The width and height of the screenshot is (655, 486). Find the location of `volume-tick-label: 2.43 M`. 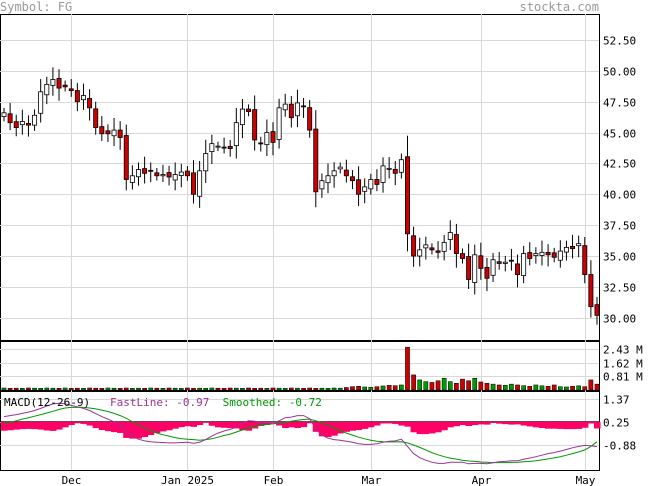

volume-tick-label: 2.43 M is located at coordinates (623, 350).